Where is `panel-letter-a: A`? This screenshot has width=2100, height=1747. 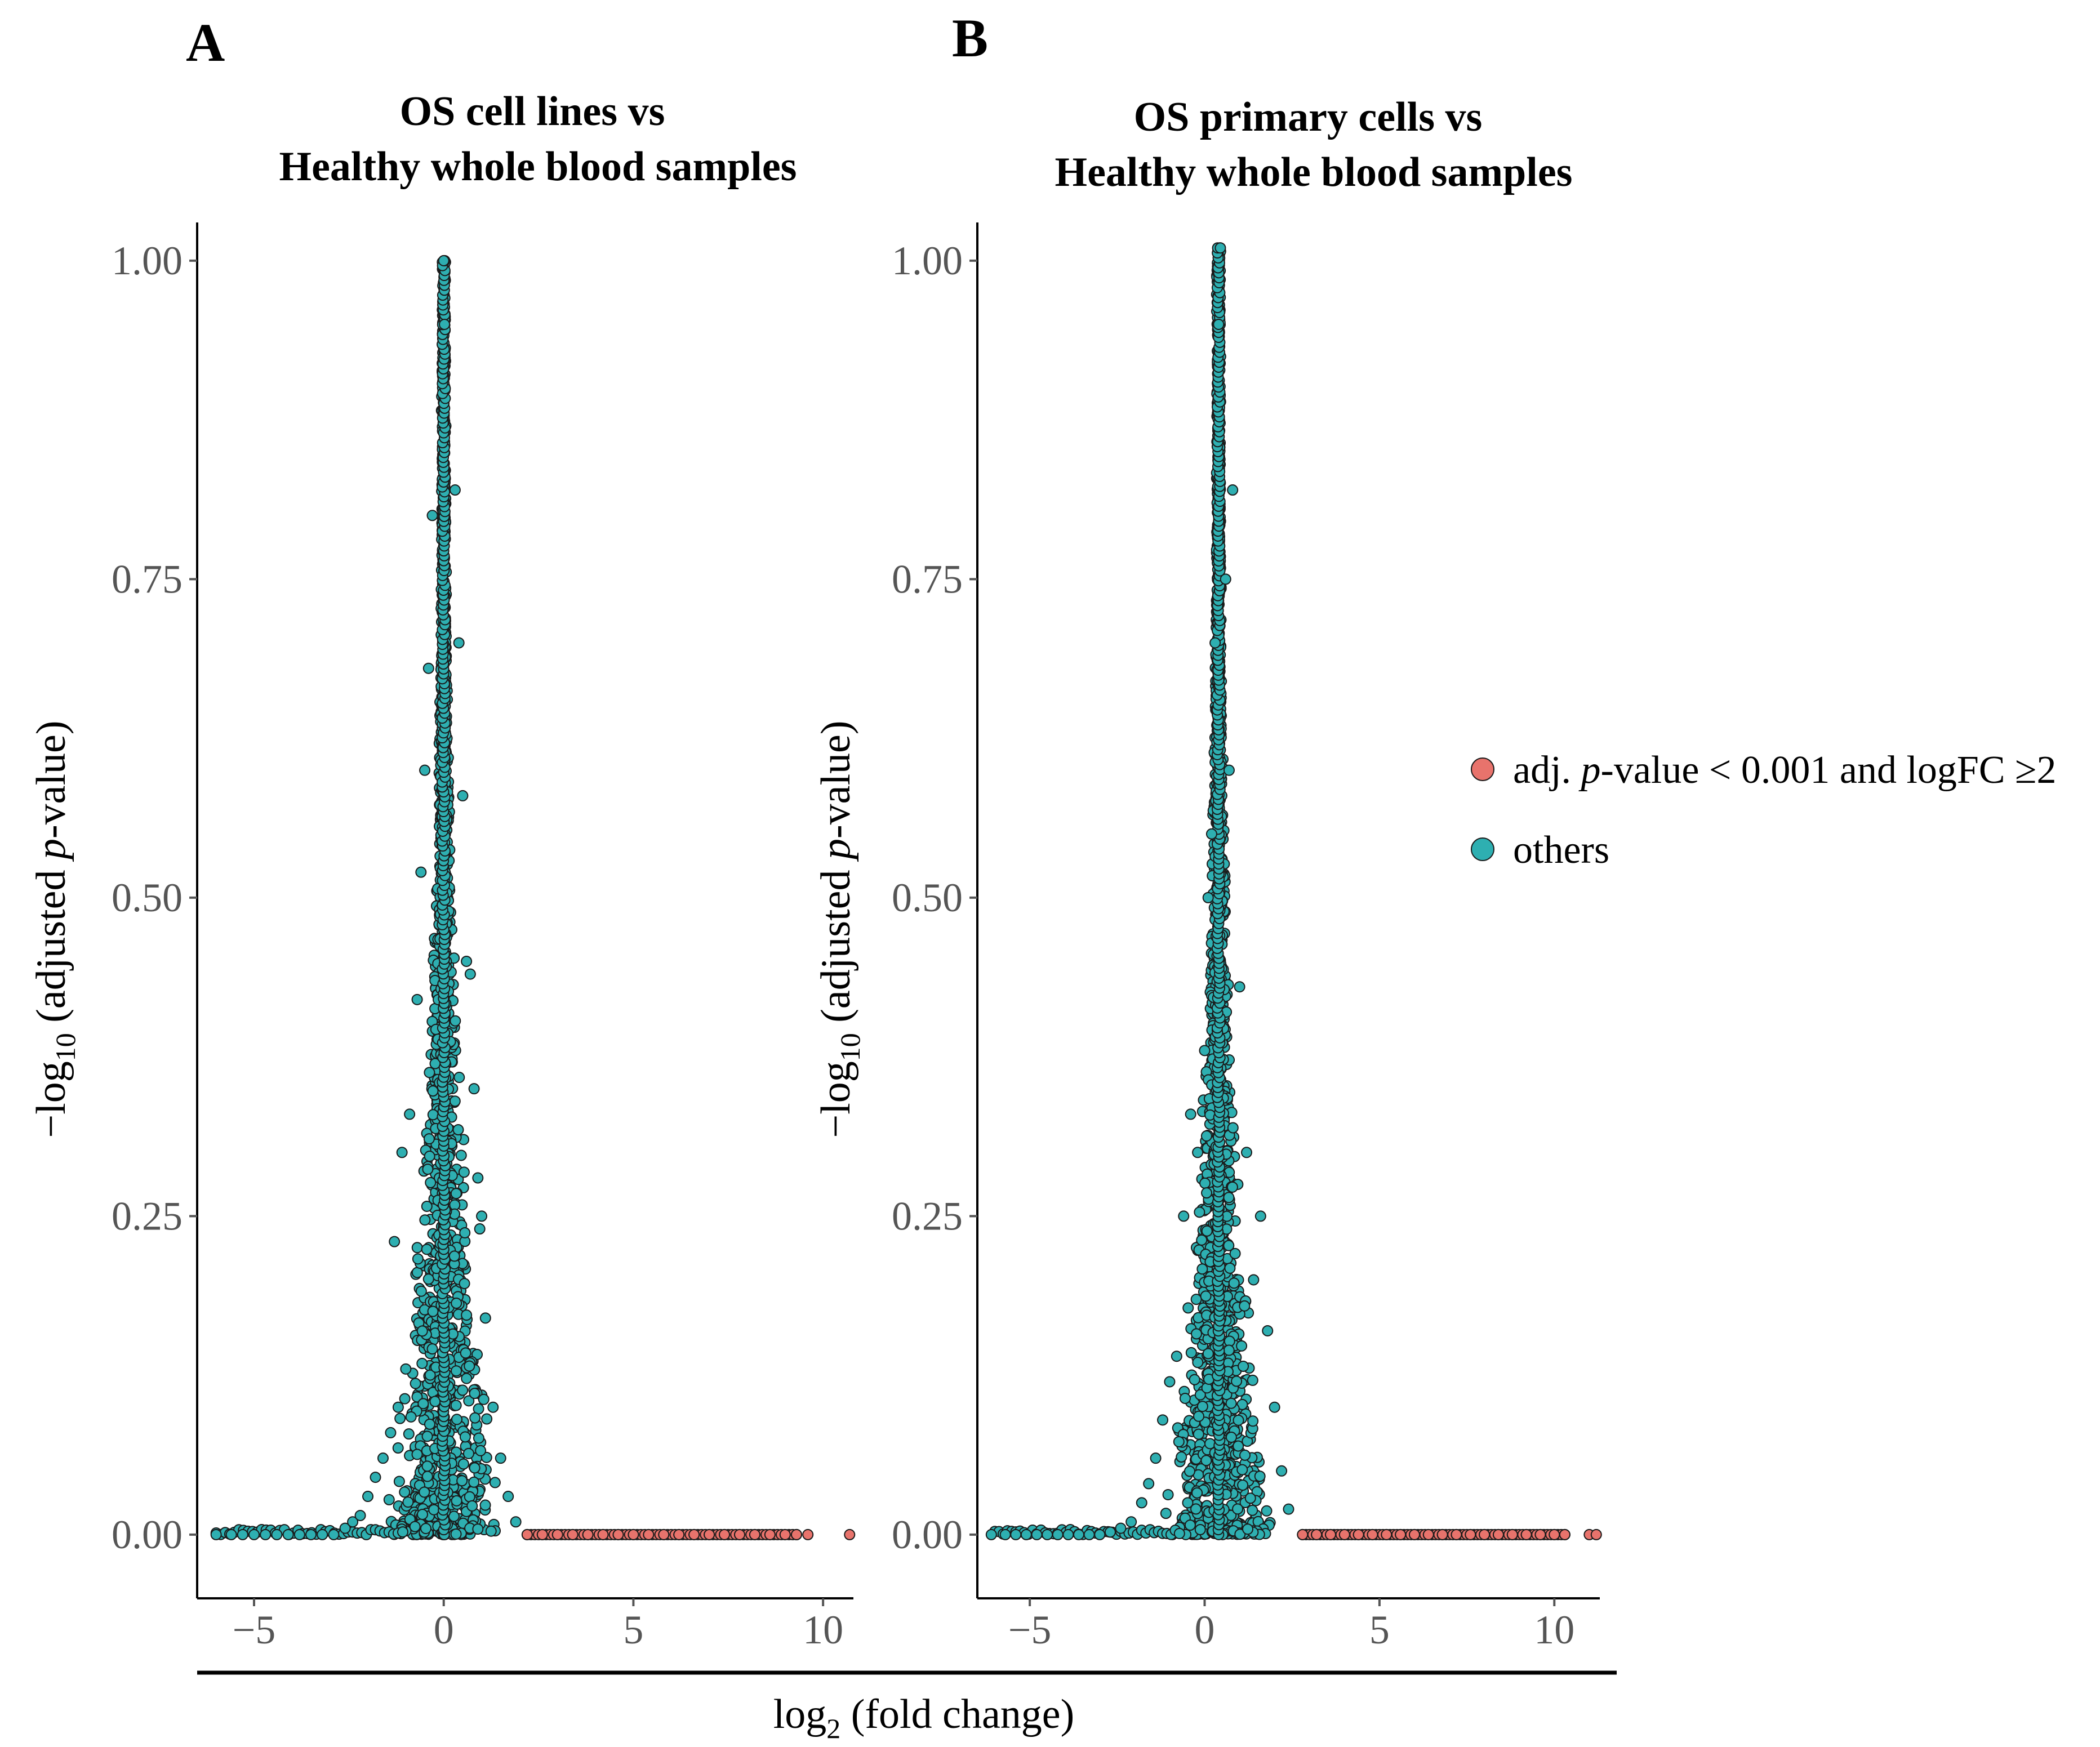 panel-letter-a: A is located at coordinates (205, 42).